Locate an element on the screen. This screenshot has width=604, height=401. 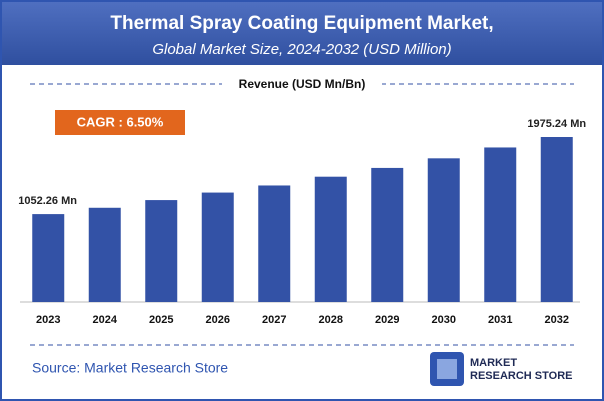
cagr-label: CAGR : 6.50% is located at coordinates (120, 121).